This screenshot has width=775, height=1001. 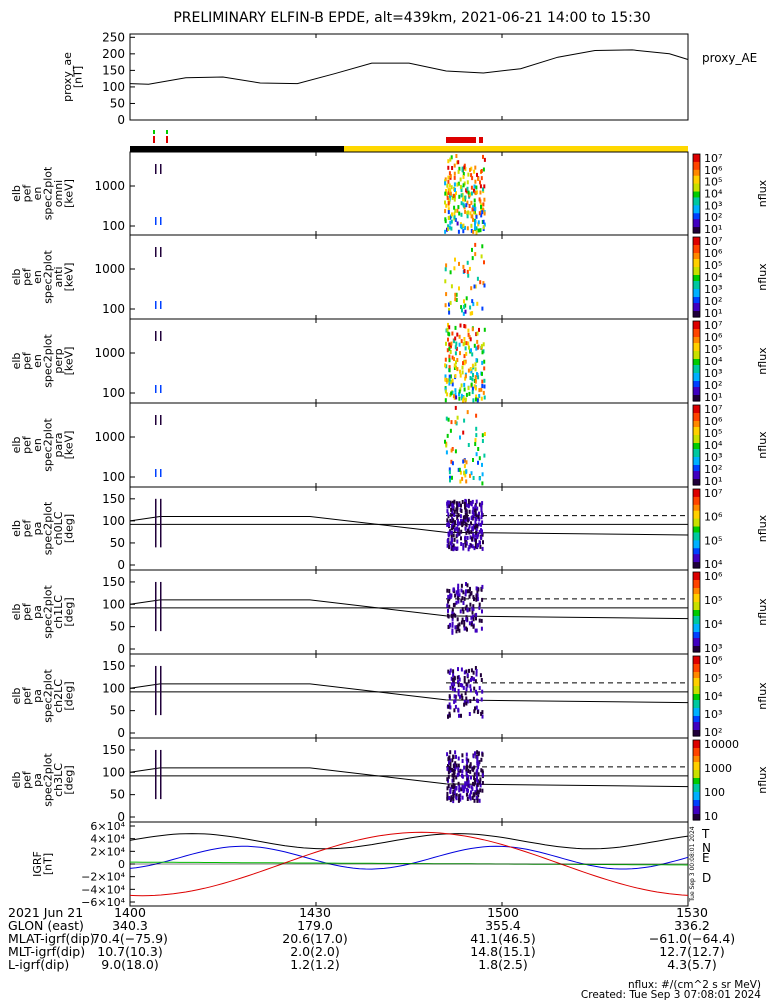 What do you see at coordinates (68, 277) in the screenshot?
I see `panel-ylabel-line: [keV]` at bounding box center [68, 277].